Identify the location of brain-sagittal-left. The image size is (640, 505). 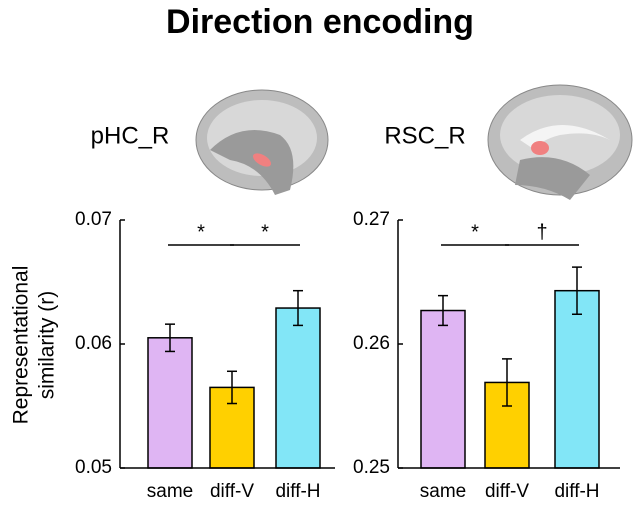
(262, 142).